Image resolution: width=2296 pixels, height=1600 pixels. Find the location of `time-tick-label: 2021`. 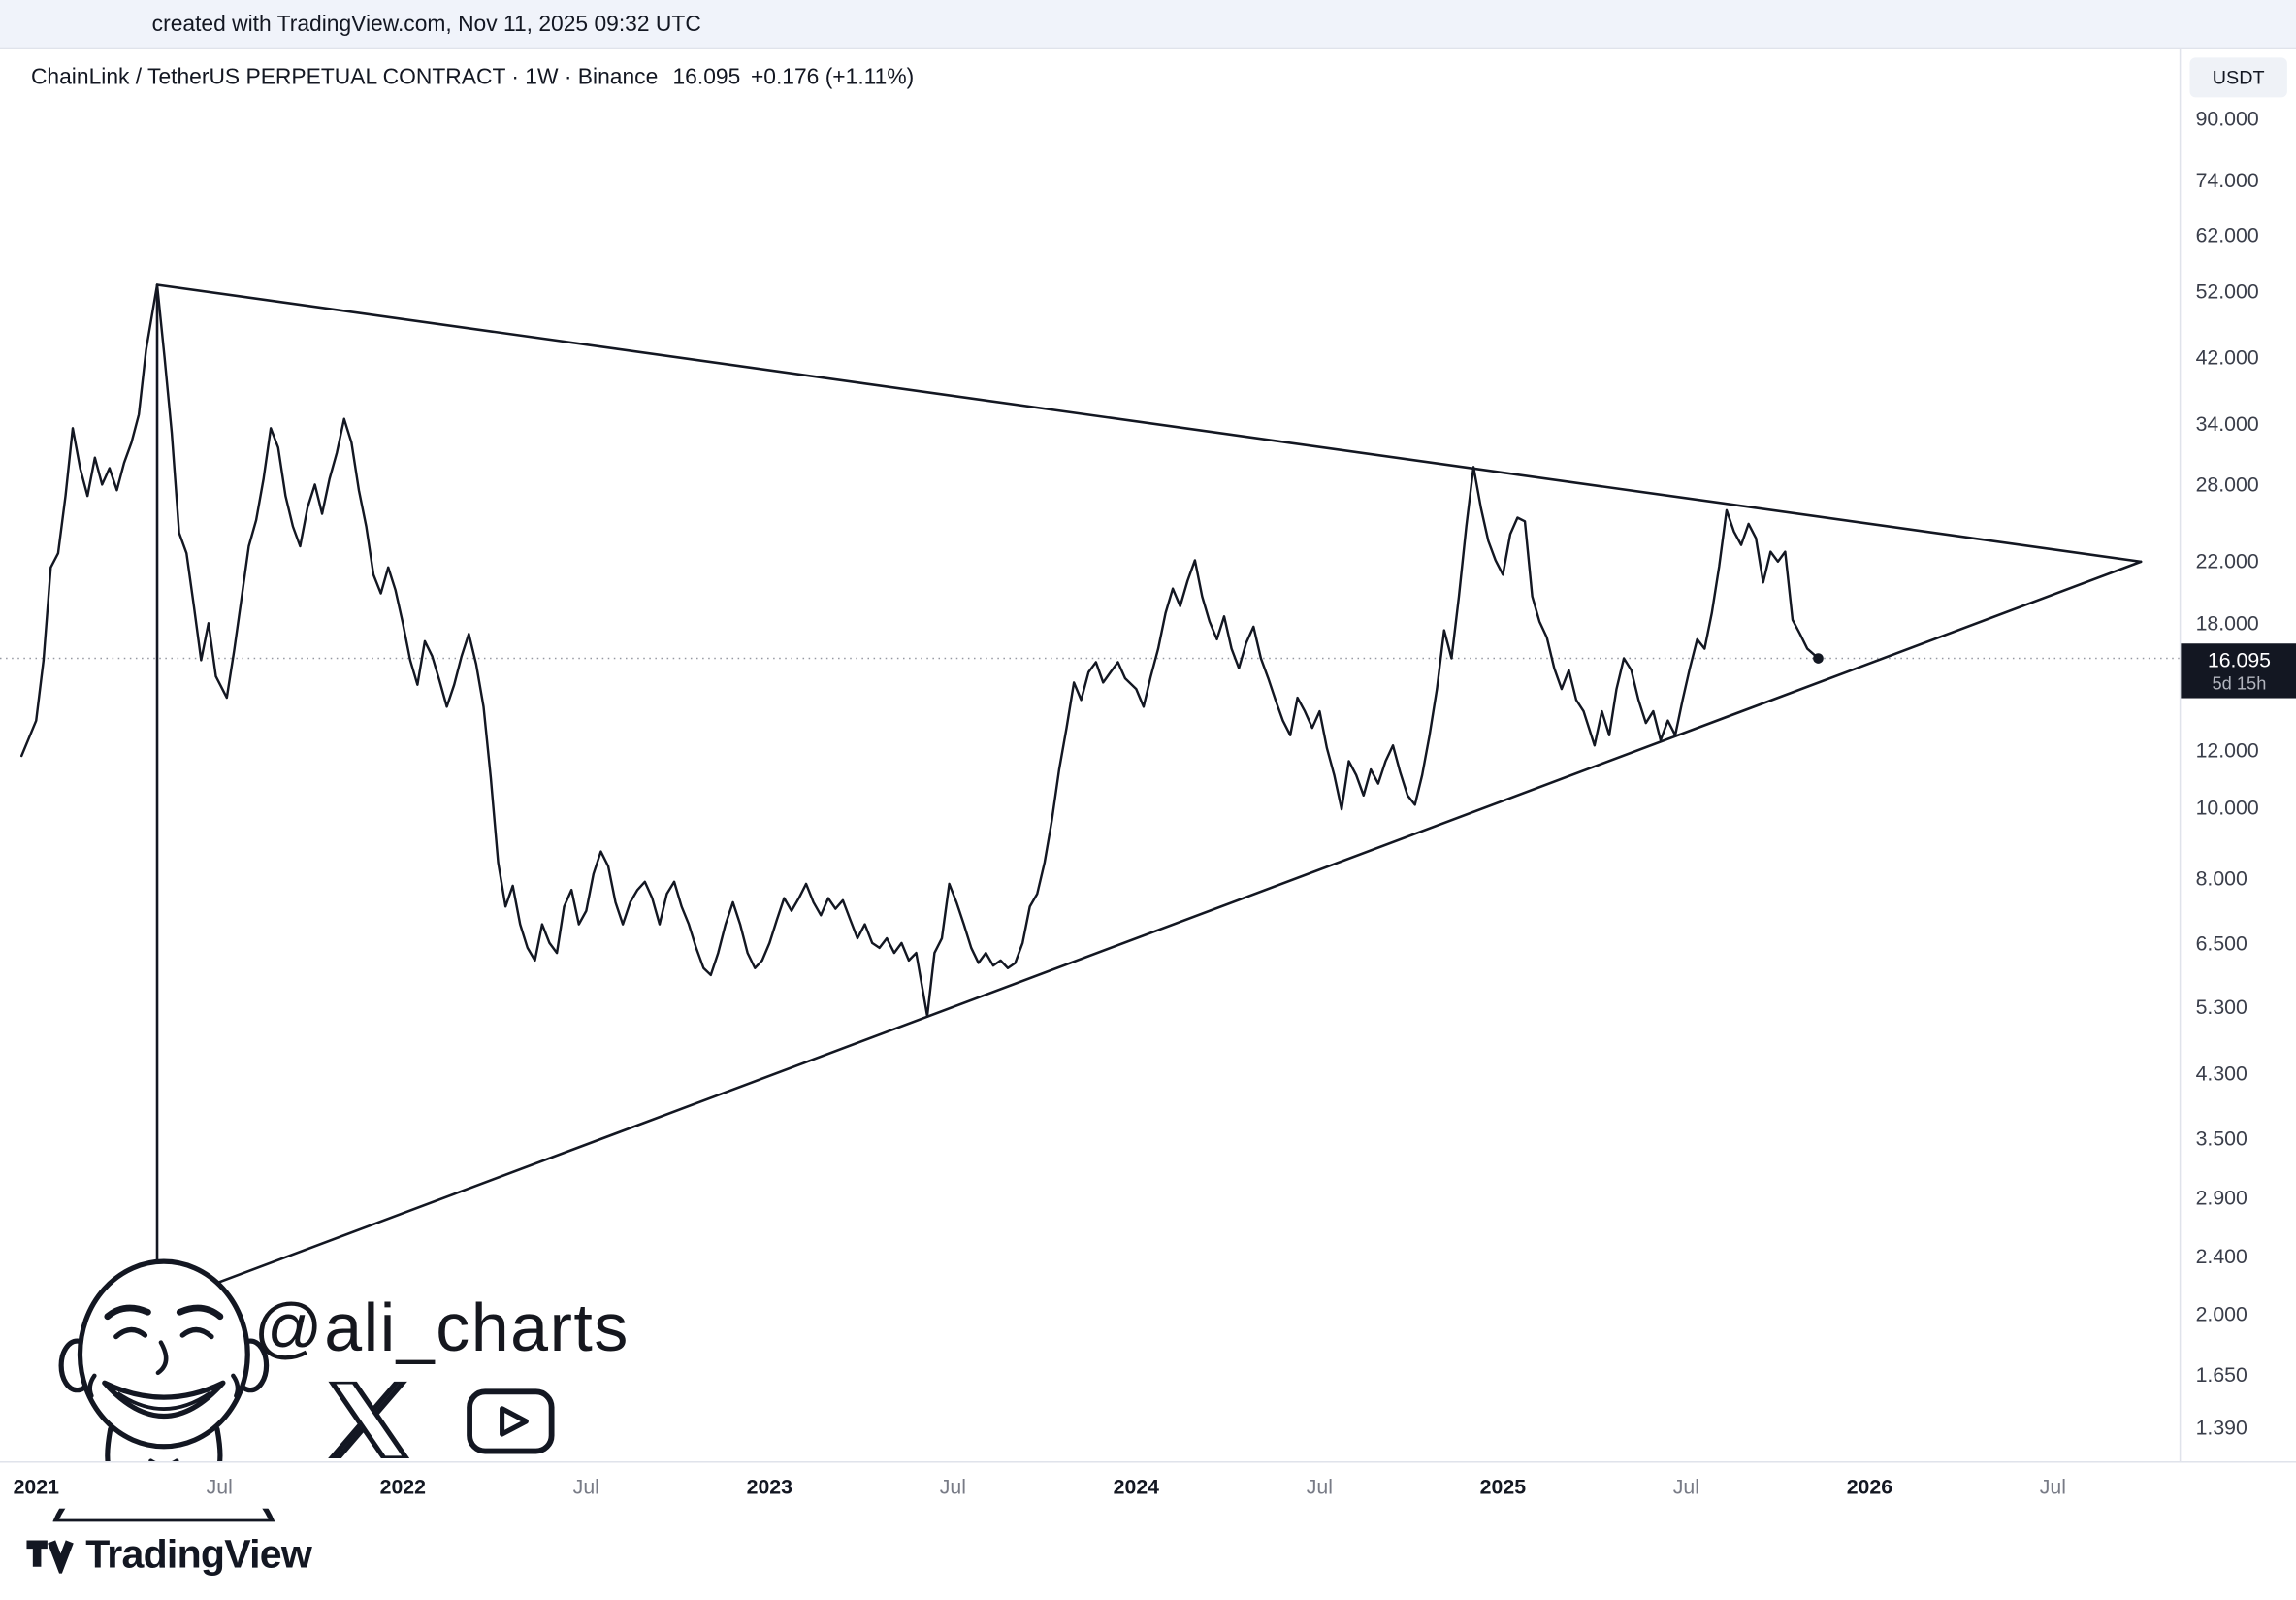

time-tick-label: 2021 is located at coordinates (36, 1486).